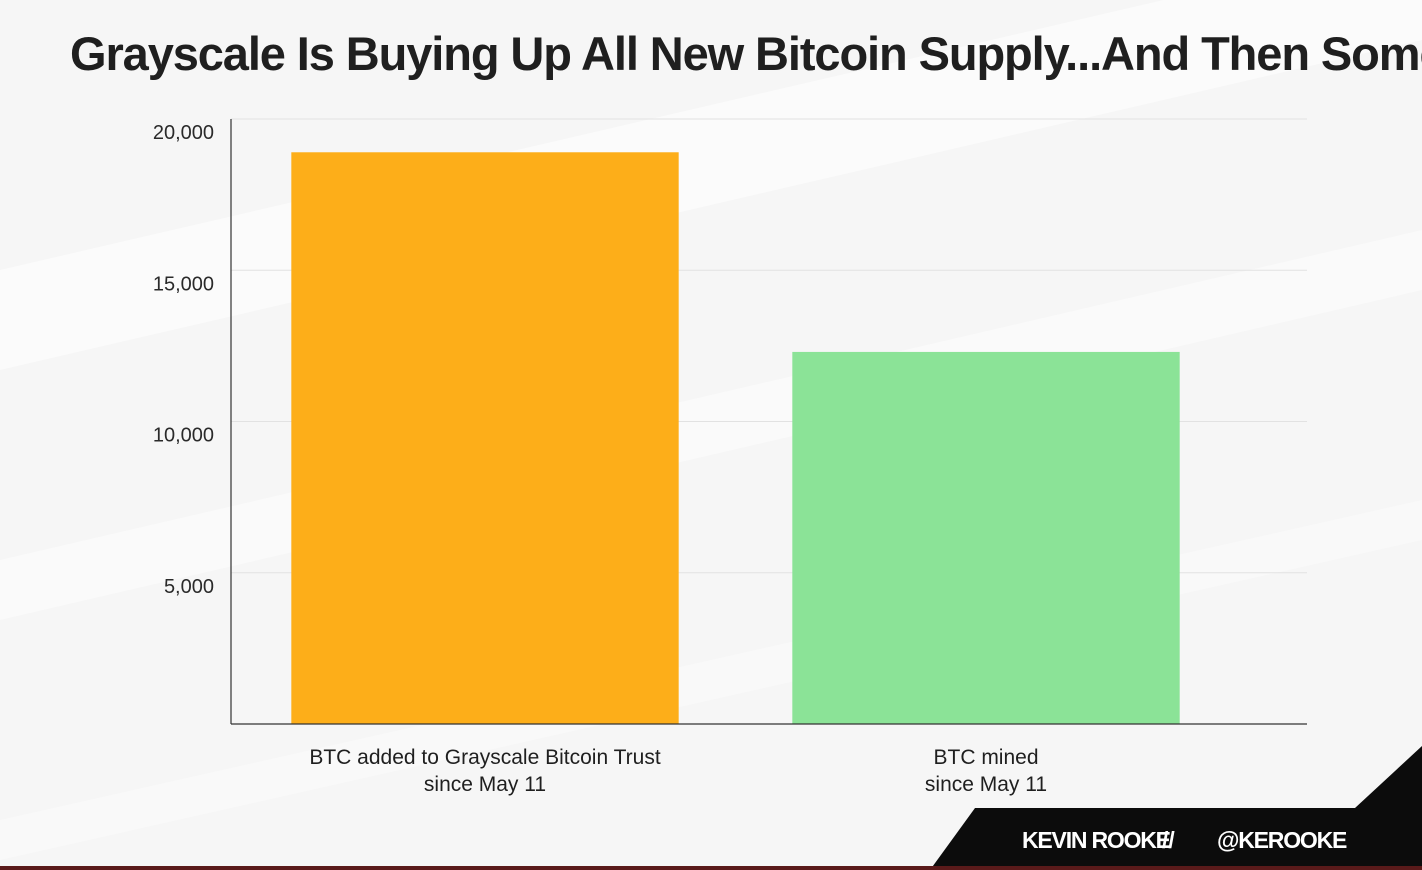  I want to click on x-category-label-line: BTC mined, so click(985, 757).